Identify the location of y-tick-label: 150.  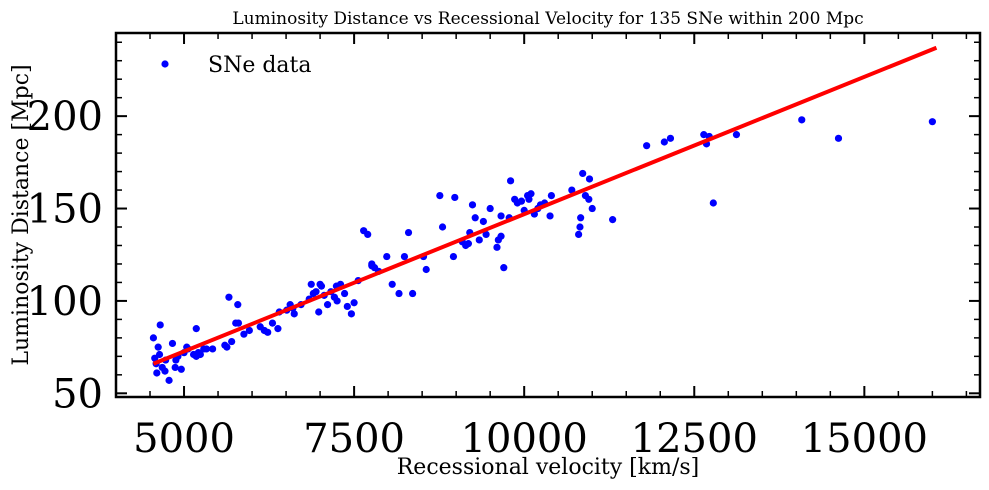
(65, 210).